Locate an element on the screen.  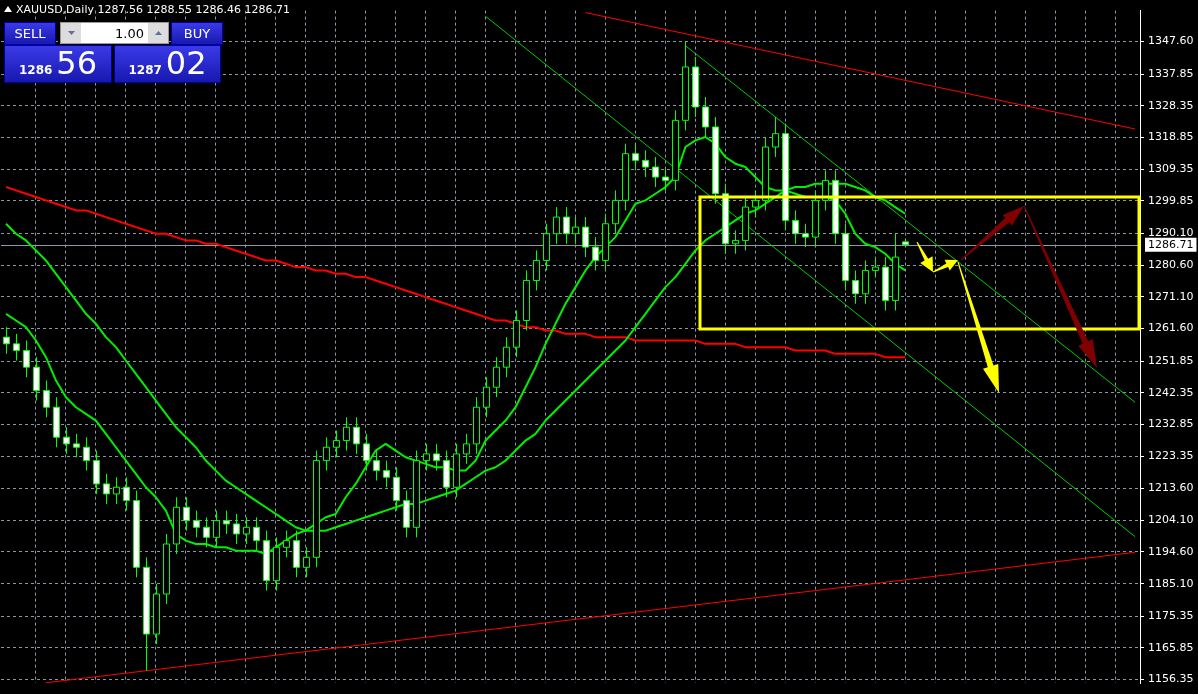
annotation: SELL is located at coordinates (30, 33).